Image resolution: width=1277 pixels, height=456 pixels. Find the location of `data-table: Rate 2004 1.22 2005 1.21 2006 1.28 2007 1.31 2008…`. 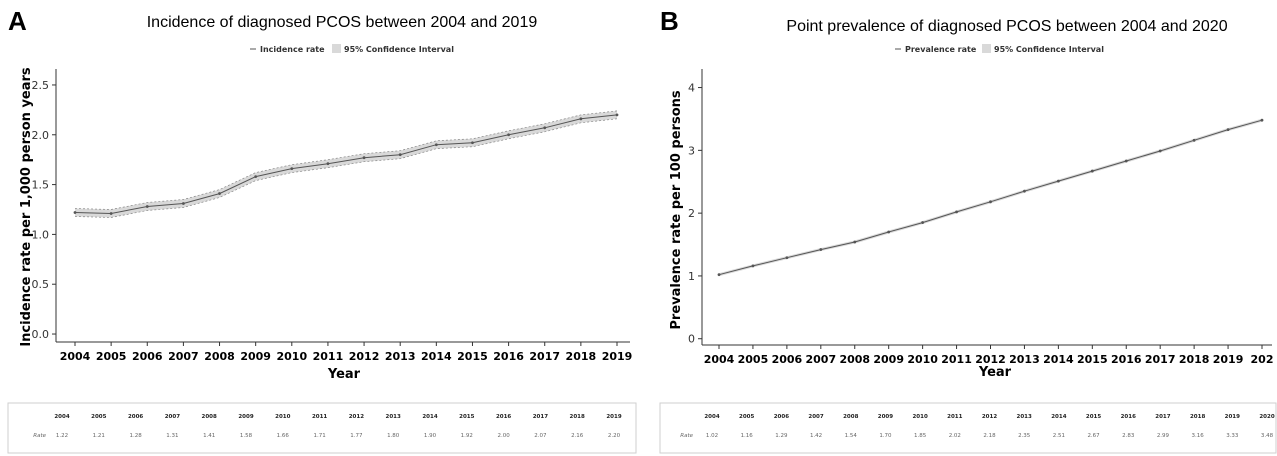

data-table: Rate 2004 1.22 2005 1.21 2006 1.28 2007 1.31 2008… is located at coordinates (322, 428).